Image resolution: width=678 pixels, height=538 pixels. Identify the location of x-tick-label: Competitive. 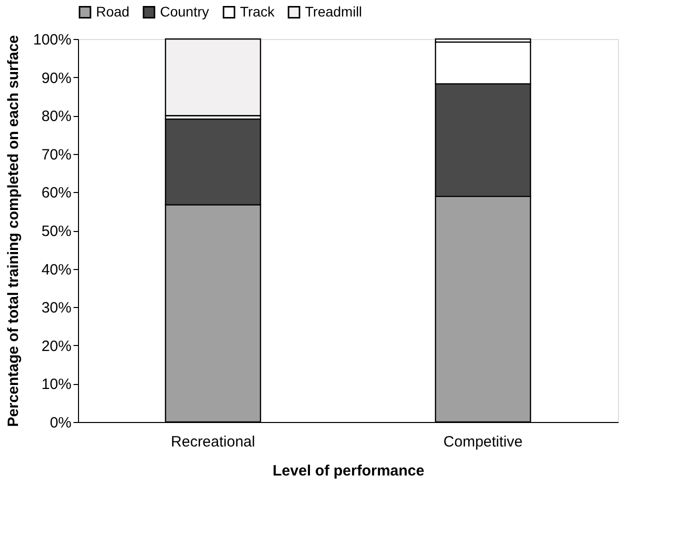
(483, 442).